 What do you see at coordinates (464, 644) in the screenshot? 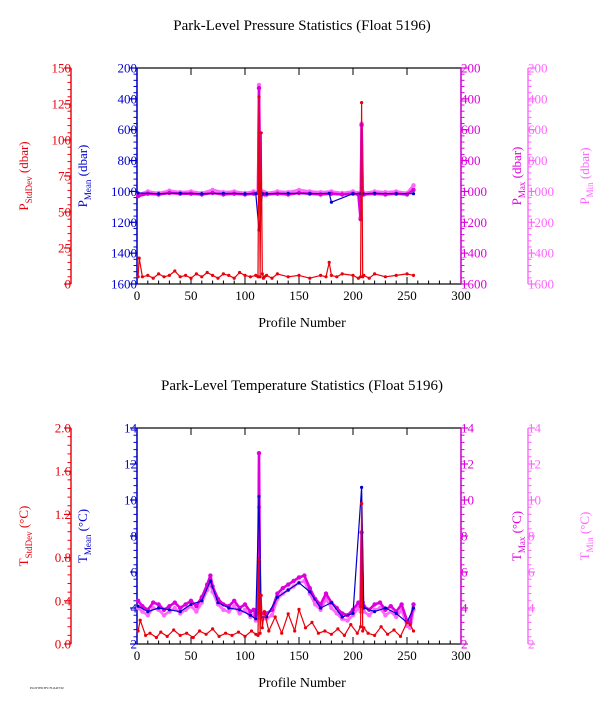
I see `y-tick-label-max: 2` at bounding box center [464, 644].